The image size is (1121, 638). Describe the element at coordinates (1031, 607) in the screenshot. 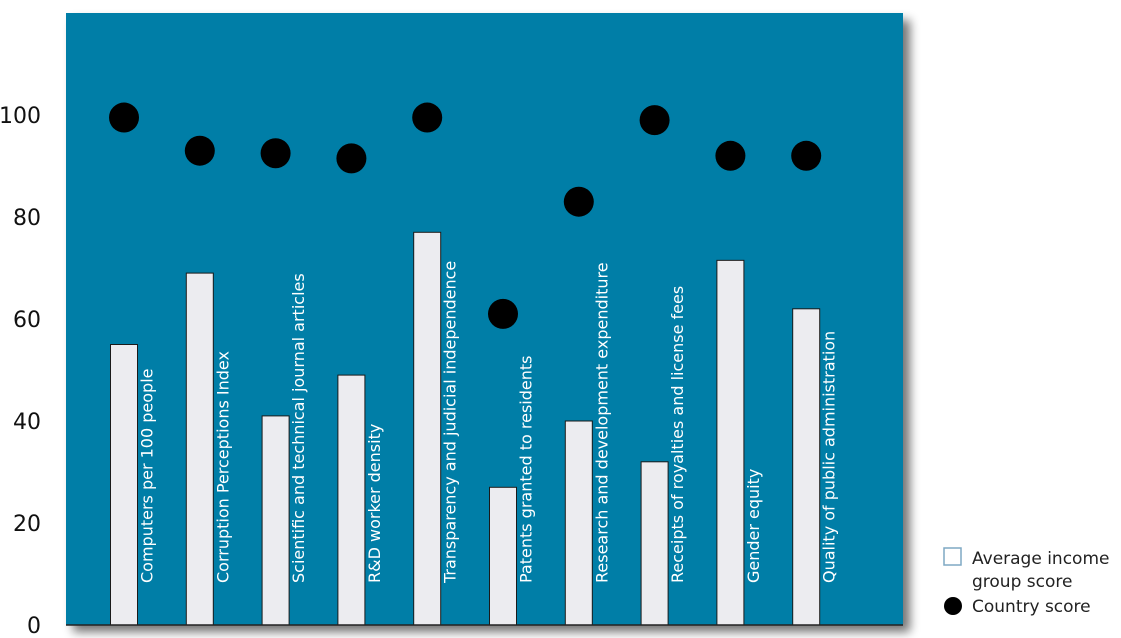

I see `legend-dot-label: Country score` at that location.